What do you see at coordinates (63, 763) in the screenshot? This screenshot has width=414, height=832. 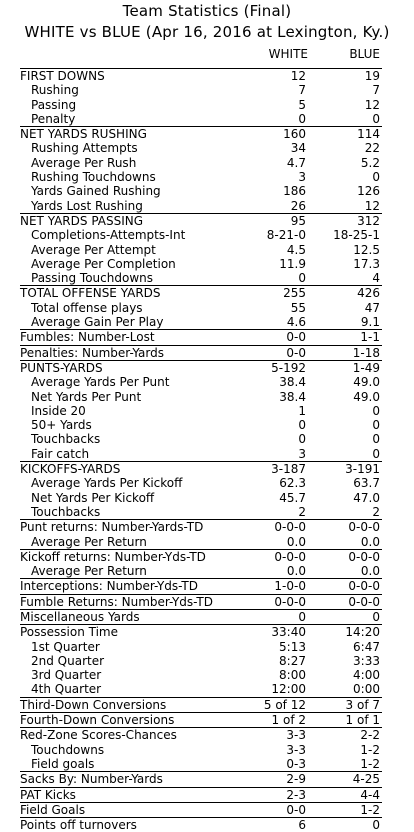 I see `stat-label: Field goals` at bounding box center [63, 763].